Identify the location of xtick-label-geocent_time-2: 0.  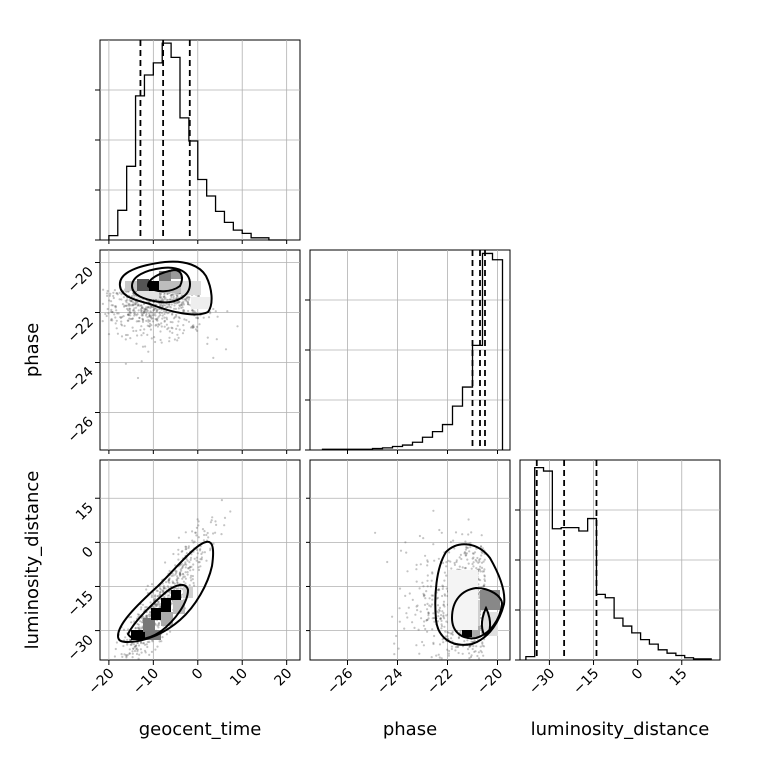
(198, 675).